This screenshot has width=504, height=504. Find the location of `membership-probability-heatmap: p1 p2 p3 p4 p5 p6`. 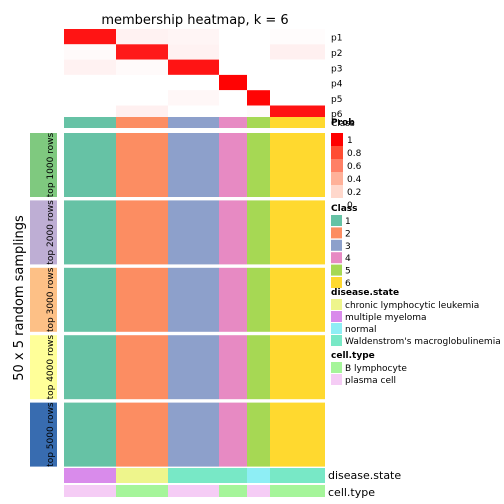

membership-probability-heatmap: p1 p2 p3 p4 p5 p6 is located at coordinates (203, 75).